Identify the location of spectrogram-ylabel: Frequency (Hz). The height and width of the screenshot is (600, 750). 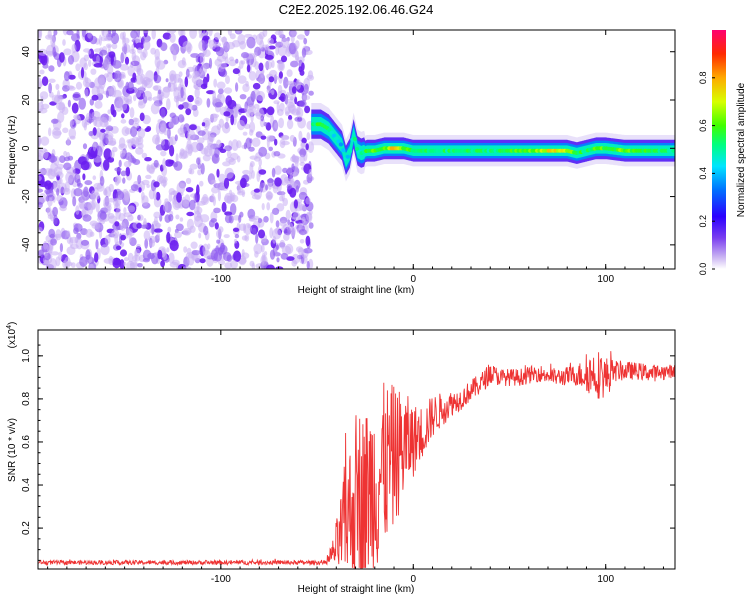
(12, 150).